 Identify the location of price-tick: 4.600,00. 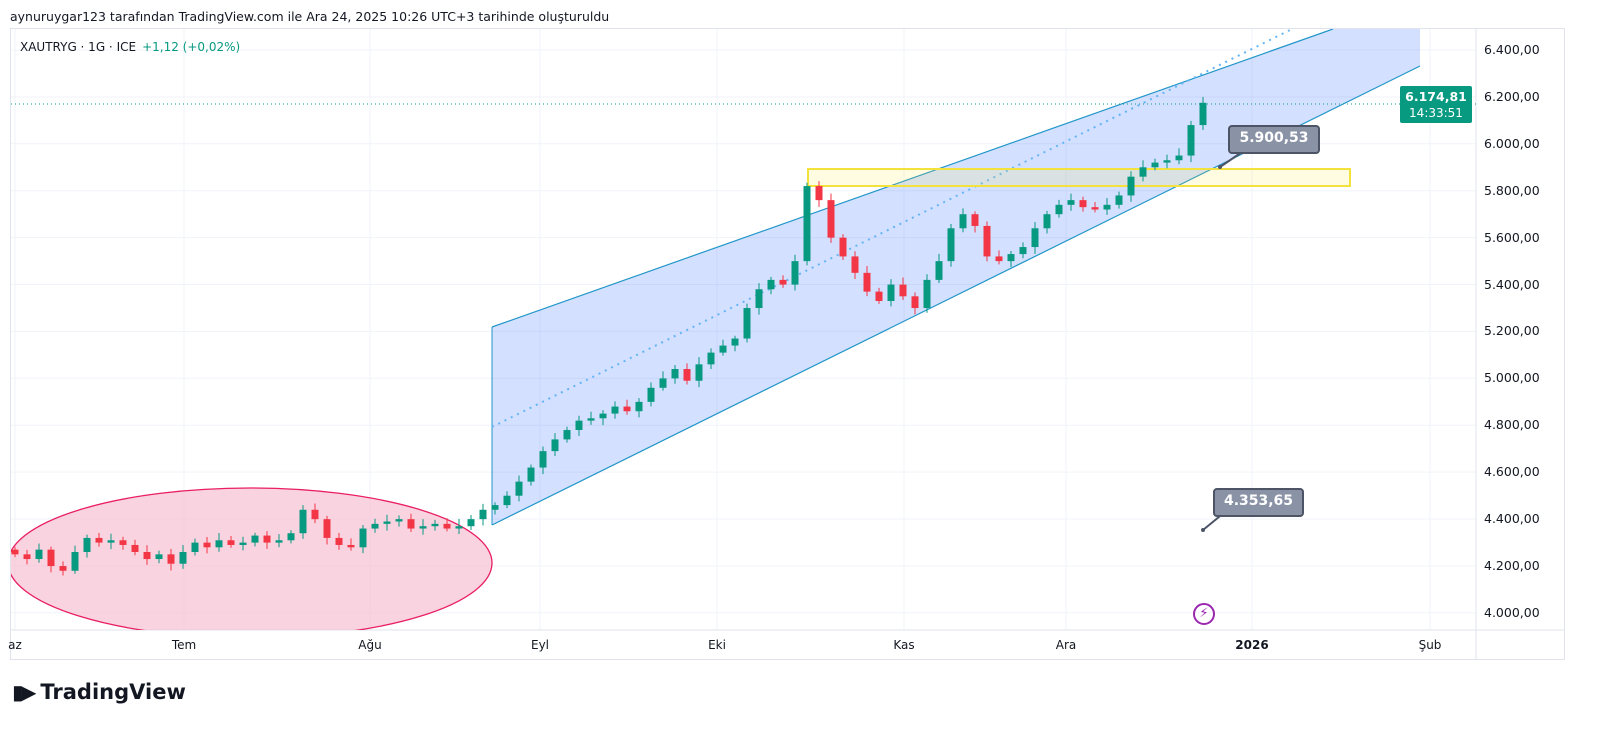
(1512, 472).